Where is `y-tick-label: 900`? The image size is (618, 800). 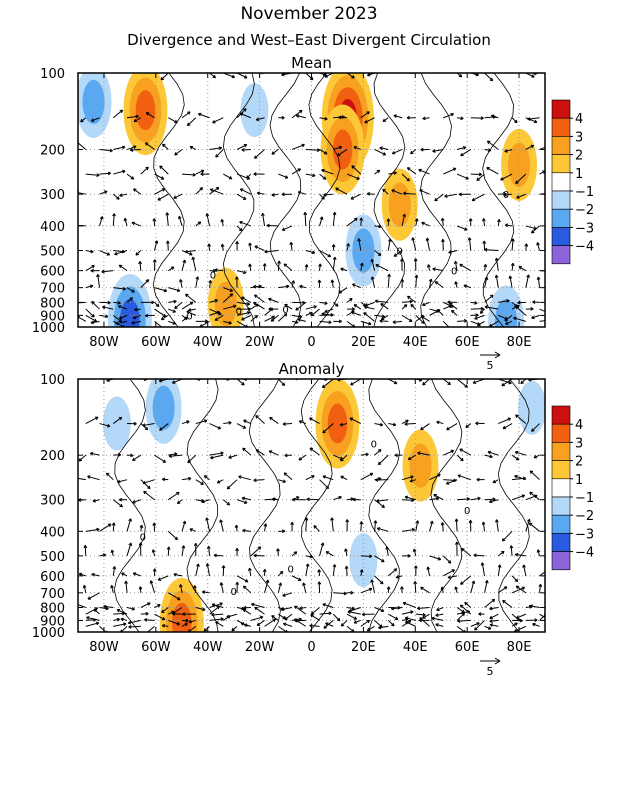
y-tick-label: 900 is located at coordinates (52, 316).